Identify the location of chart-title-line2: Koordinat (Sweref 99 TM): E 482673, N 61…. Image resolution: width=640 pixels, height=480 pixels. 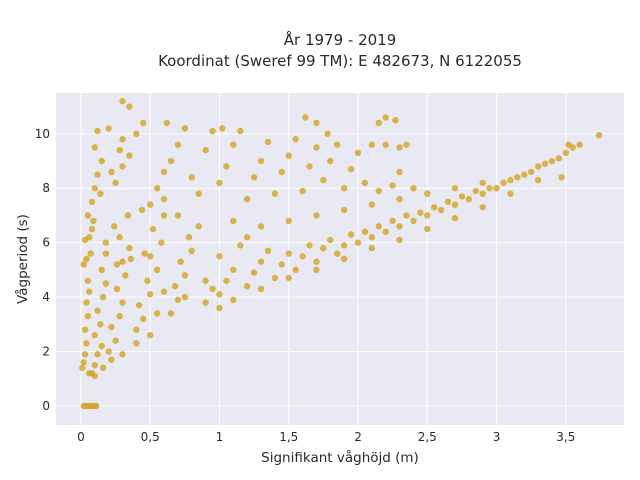
(340, 61).